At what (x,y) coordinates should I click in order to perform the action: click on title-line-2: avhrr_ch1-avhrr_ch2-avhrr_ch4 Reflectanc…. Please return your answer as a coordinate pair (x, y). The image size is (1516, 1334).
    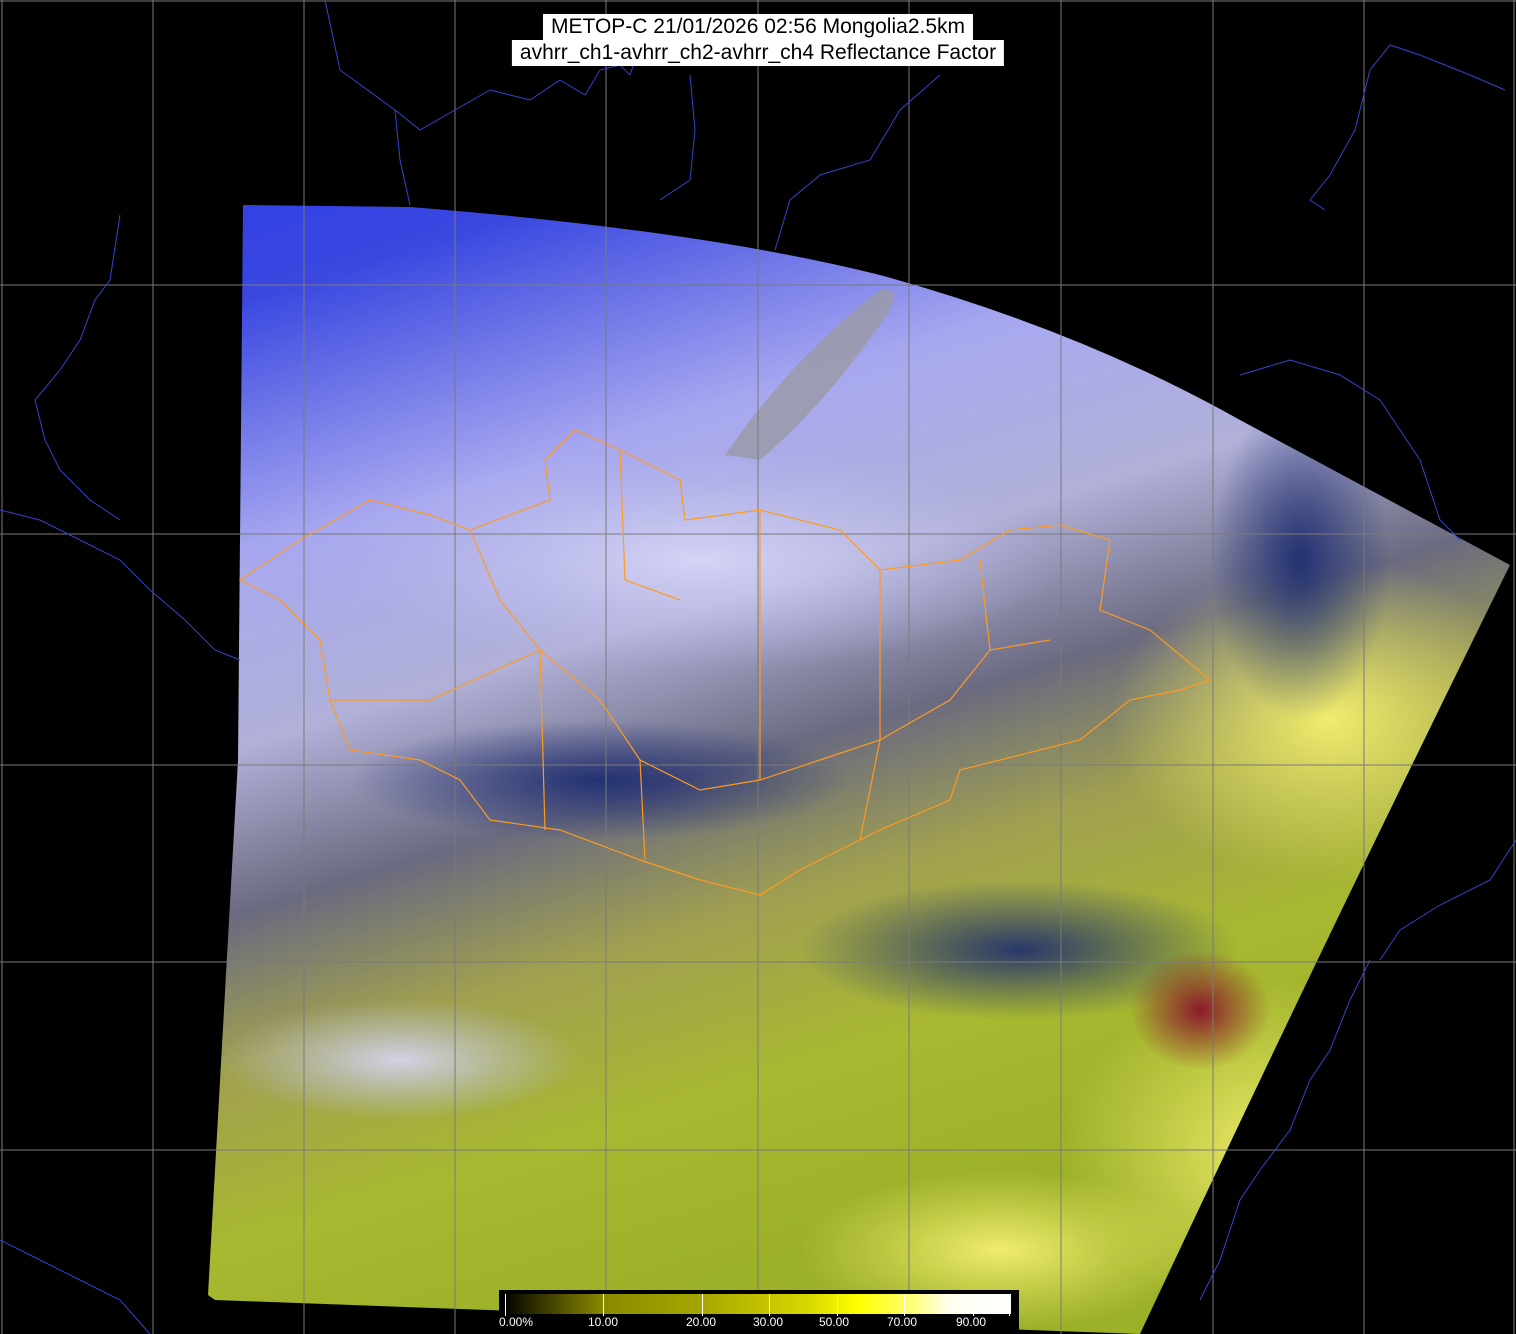
    Looking at the image, I should click on (758, 53).